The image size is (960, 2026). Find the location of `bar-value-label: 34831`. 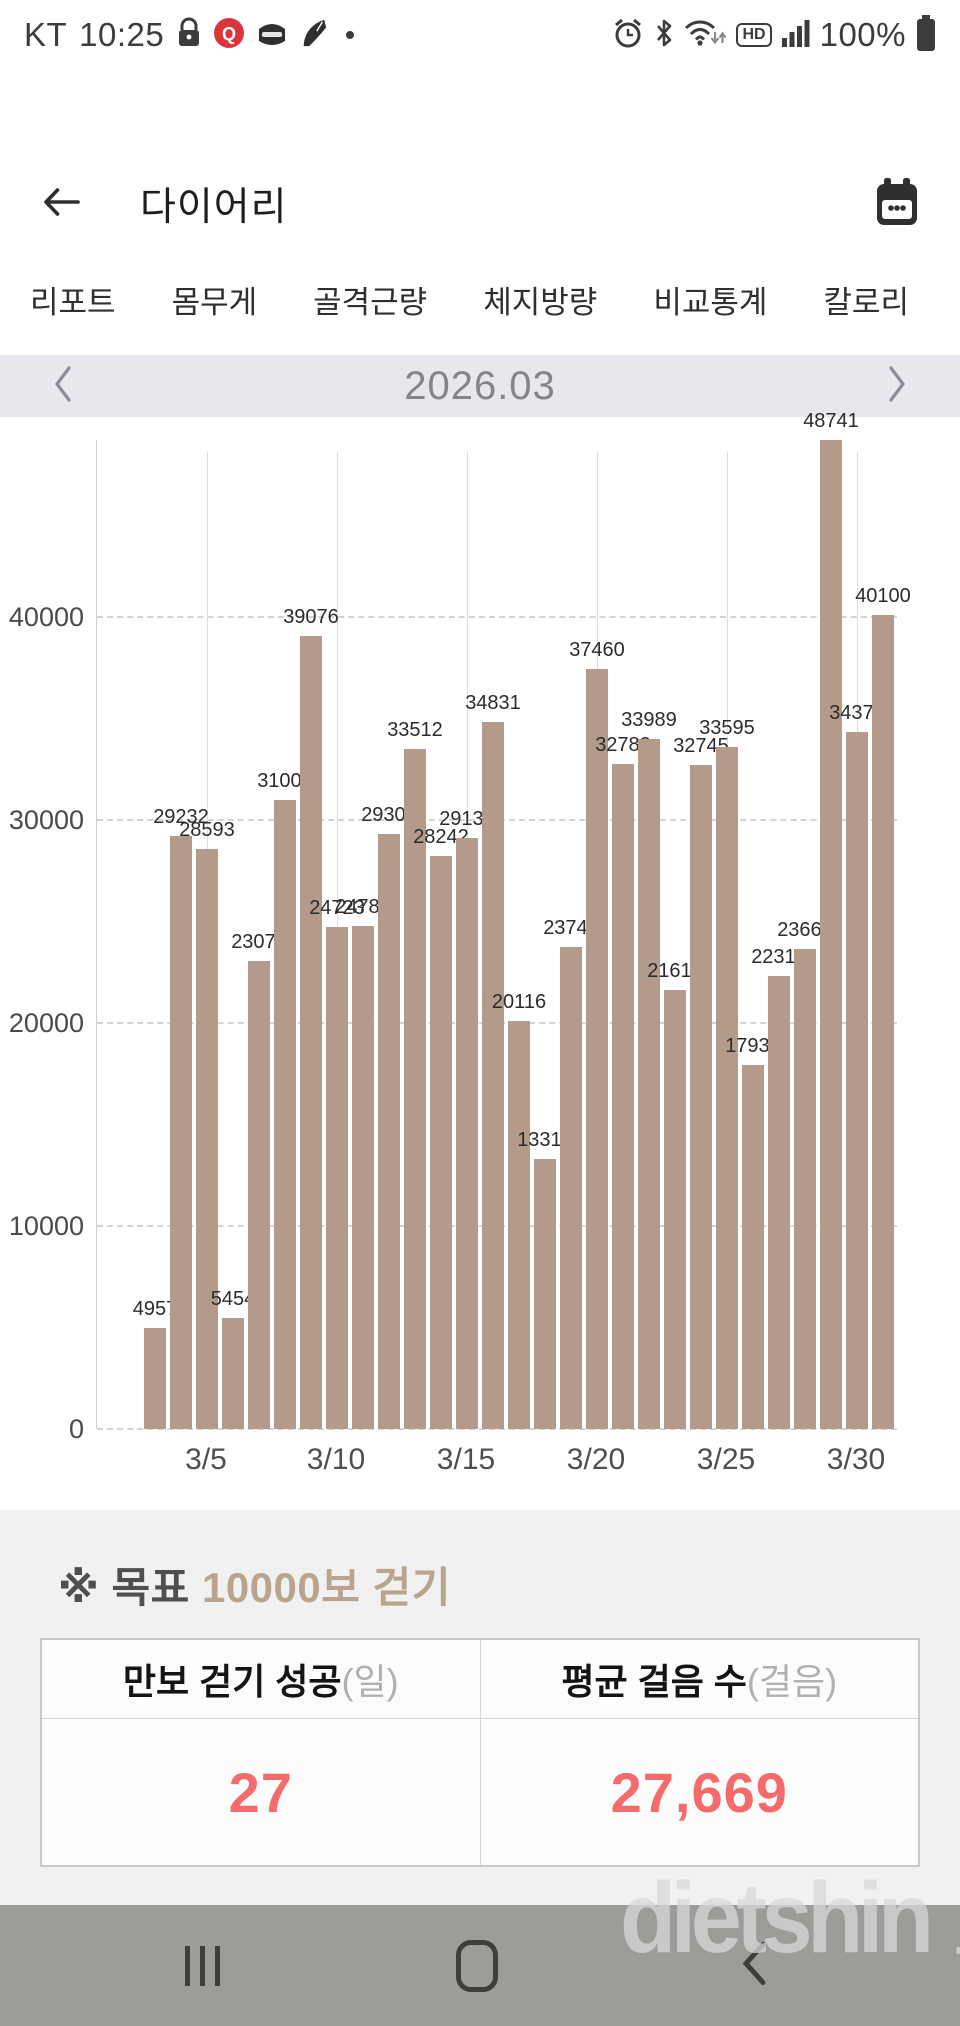

bar-value-label: 34831 is located at coordinates (493, 703).